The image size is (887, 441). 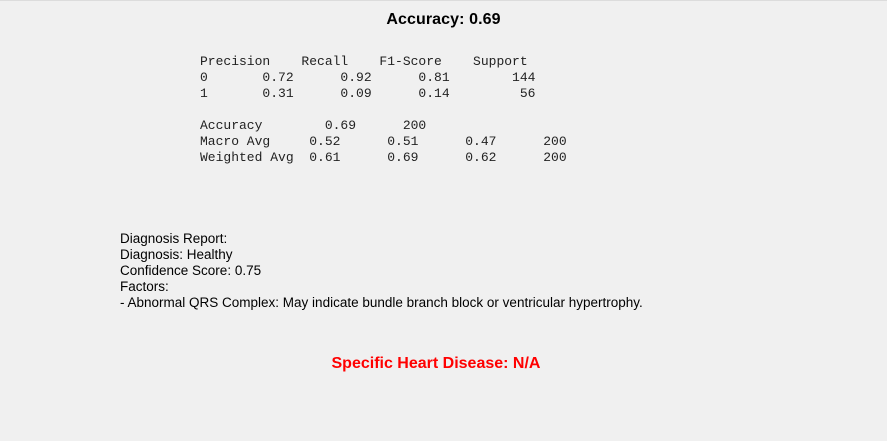 What do you see at coordinates (368, 77) in the screenshot?
I see `report-row-class-0: 0 0.72 0.92 0.81 144` at bounding box center [368, 77].